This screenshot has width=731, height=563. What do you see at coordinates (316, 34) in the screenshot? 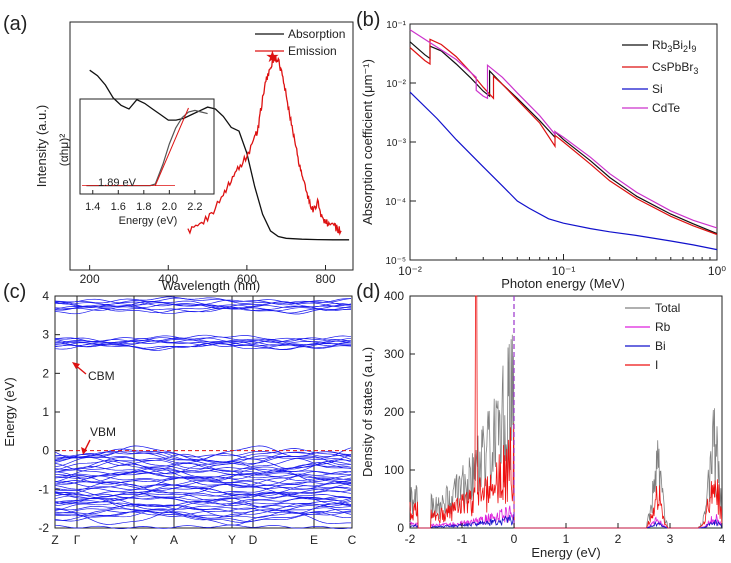
I see `legend-label-absorption: Absorption` at bounding box center [316, 34].